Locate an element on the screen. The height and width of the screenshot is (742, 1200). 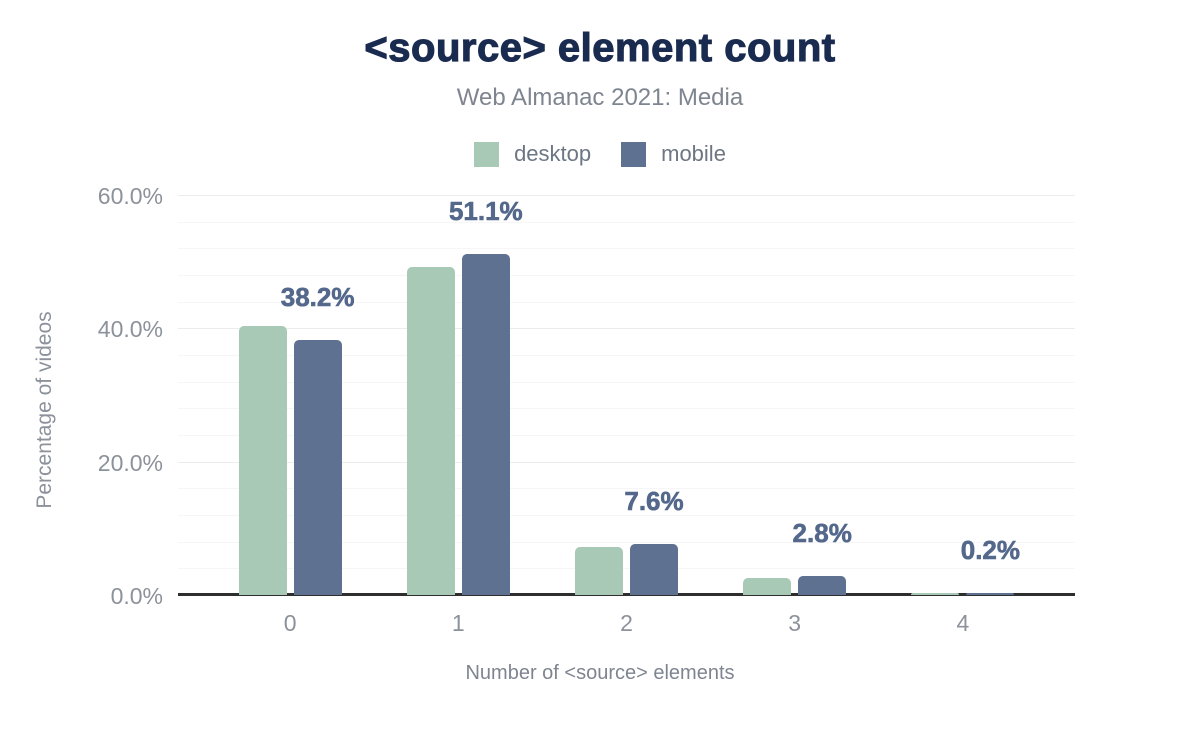
desktop-swatch-icon is located at coordinates (487, 154).